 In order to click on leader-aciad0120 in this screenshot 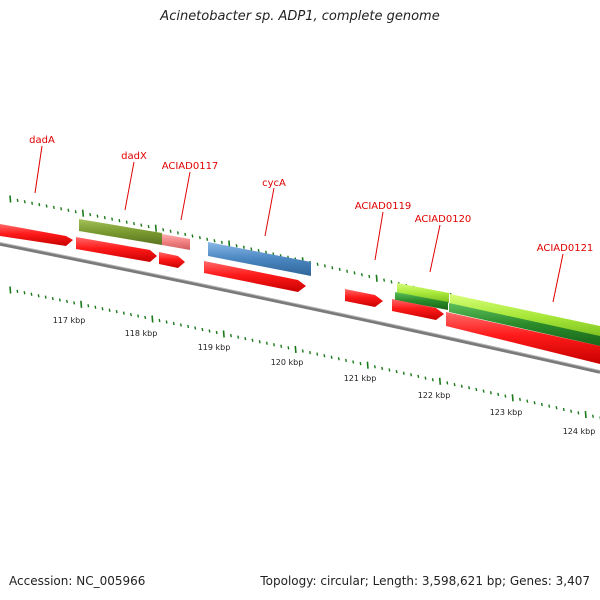, I will do `click(435, 248)`.